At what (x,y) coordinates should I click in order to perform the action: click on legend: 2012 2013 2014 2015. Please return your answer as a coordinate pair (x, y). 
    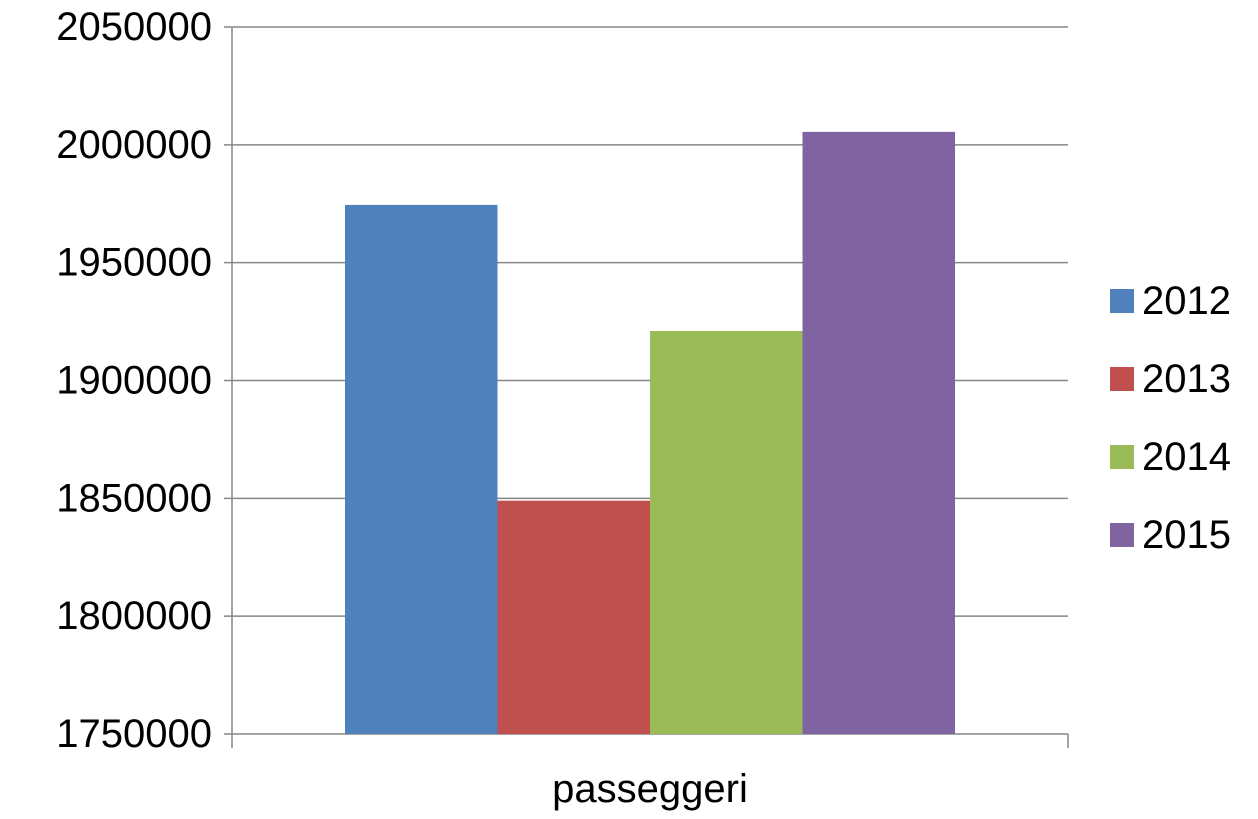
    Looking at the image, I should click on (1170, 418).